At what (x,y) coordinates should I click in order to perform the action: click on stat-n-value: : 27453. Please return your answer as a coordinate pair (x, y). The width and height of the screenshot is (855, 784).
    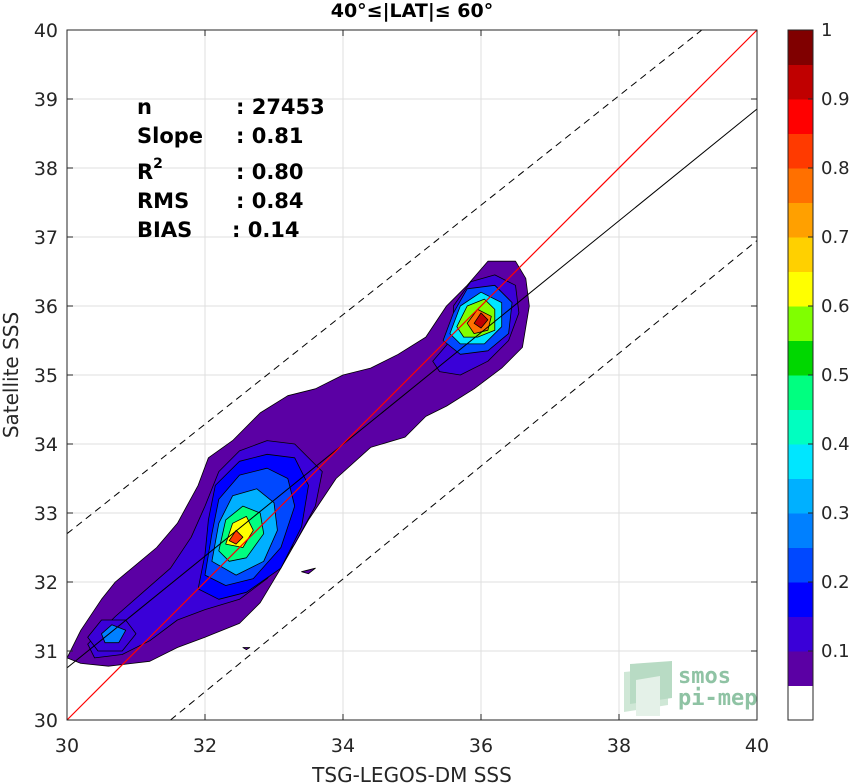
    Looking at the image, I should click on (280, 107).